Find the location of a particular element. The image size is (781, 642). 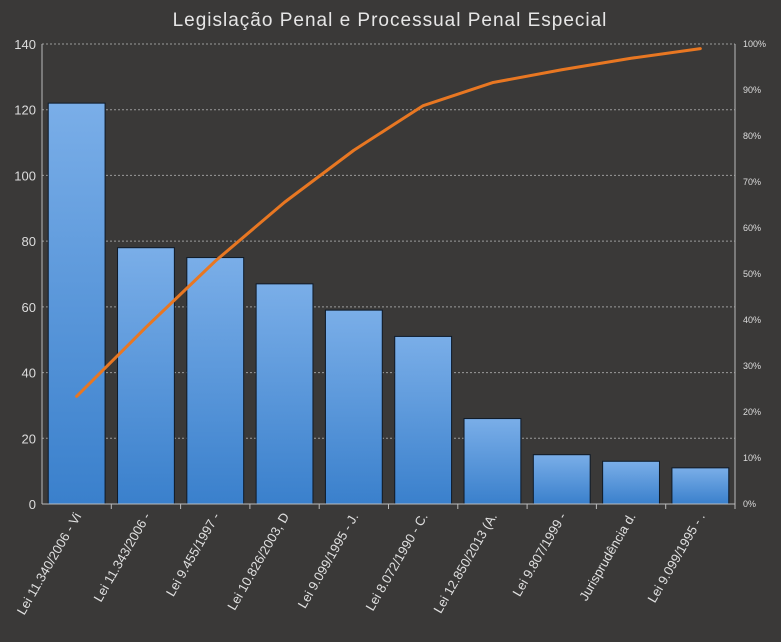

y-tick-label: 120 is located at coordinates (25, 110).